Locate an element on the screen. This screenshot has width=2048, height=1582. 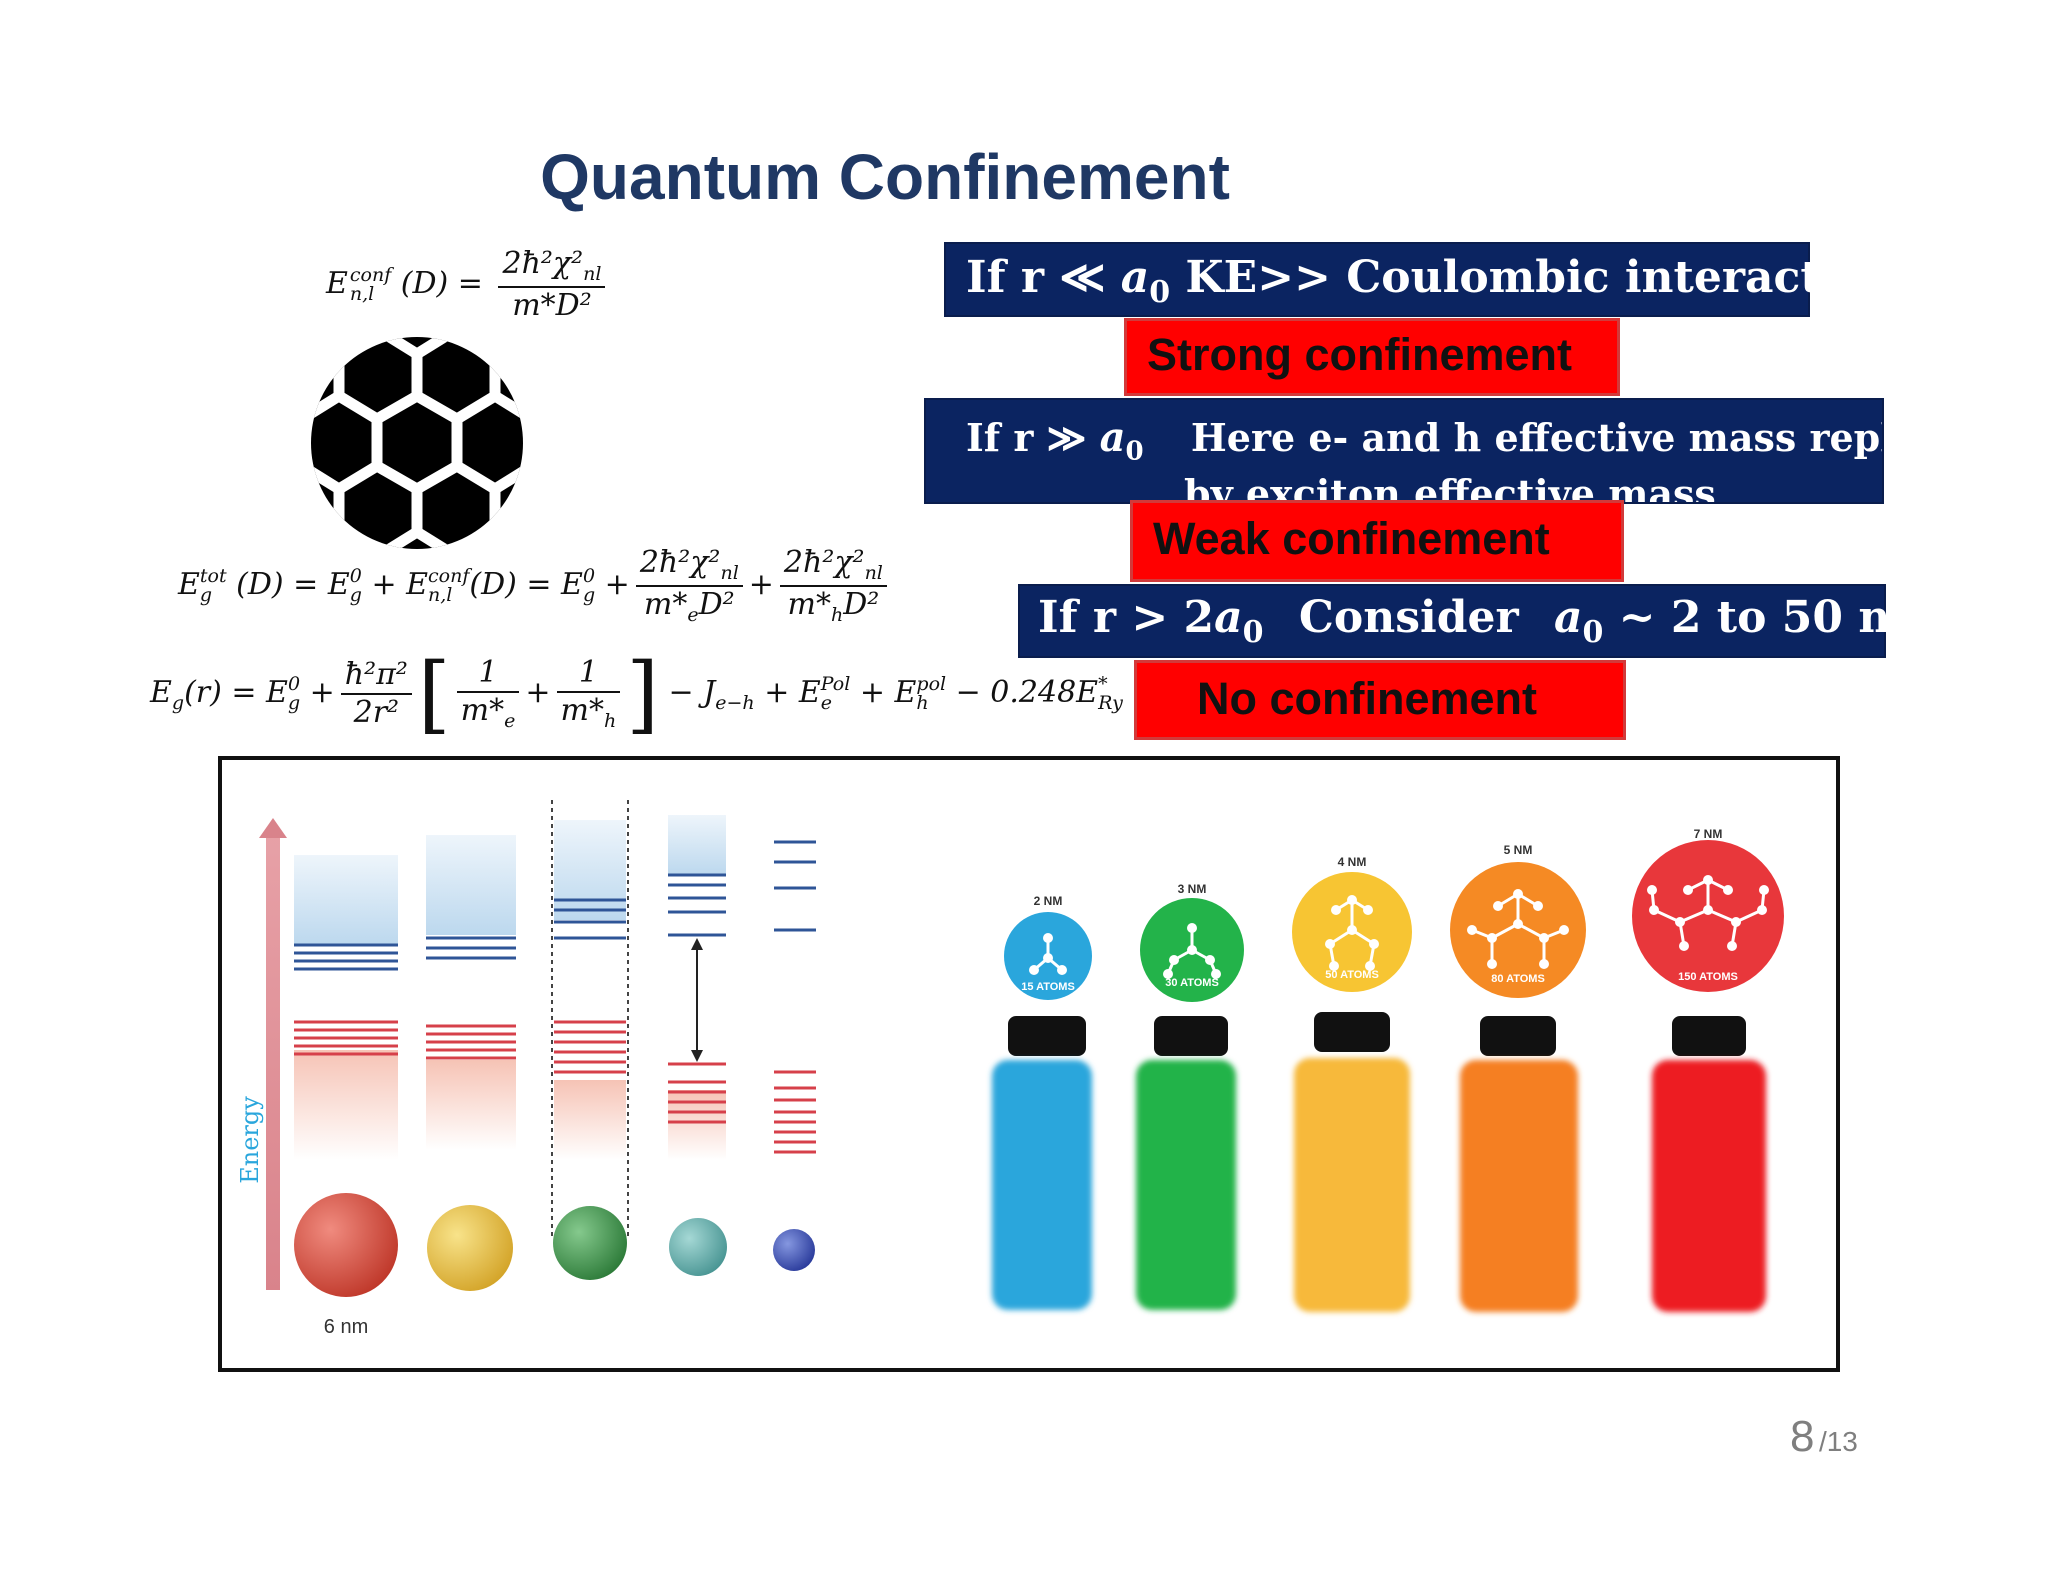
energy-axis-arrow is located at coordinates (273, 1060).